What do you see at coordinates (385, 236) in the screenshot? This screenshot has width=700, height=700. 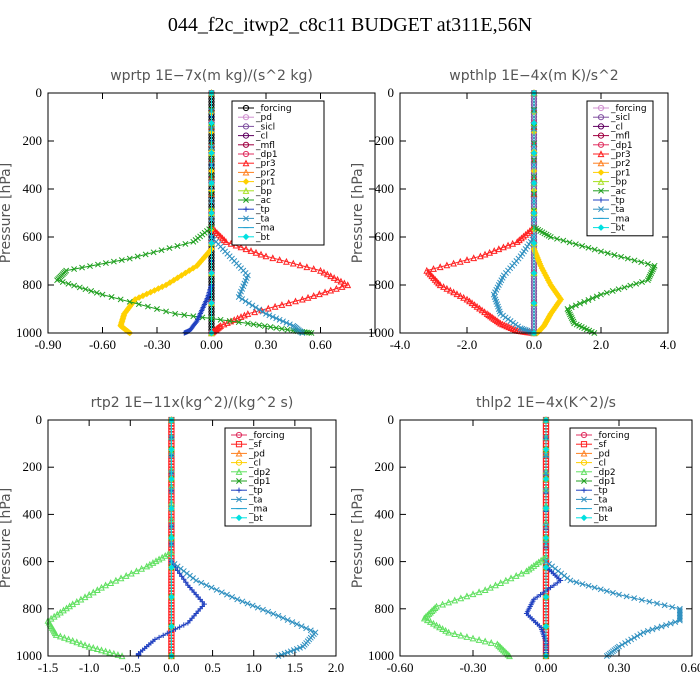 I see `y-tick-label: 600` at bounding box center [385, 236].